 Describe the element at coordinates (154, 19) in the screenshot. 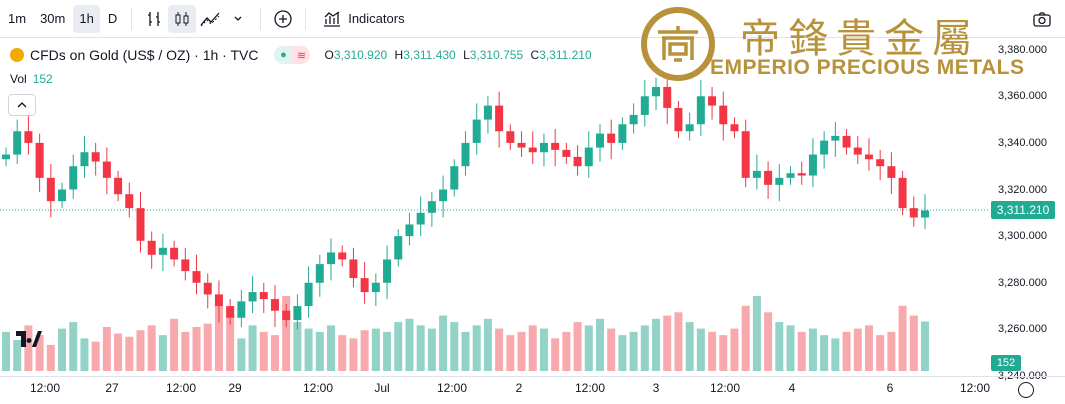

I see `bar-chart-icon` at that location.